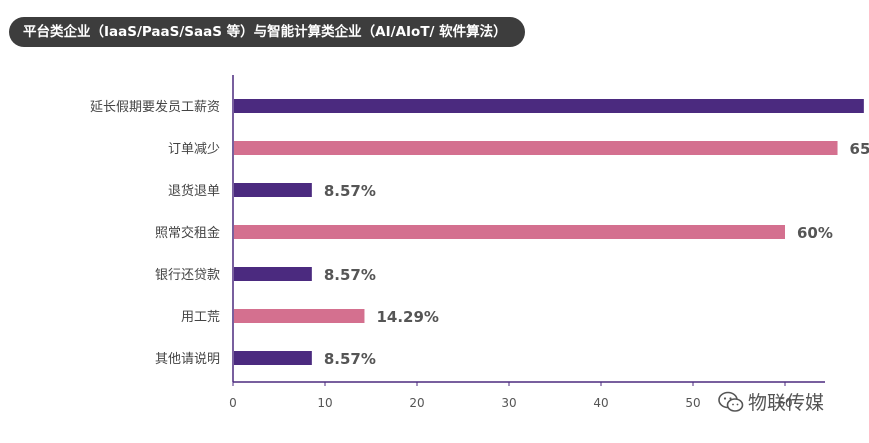  Describe the element at coordinates (859, 149) in the screenshot. I see `value-label: 65.71%` at that location.